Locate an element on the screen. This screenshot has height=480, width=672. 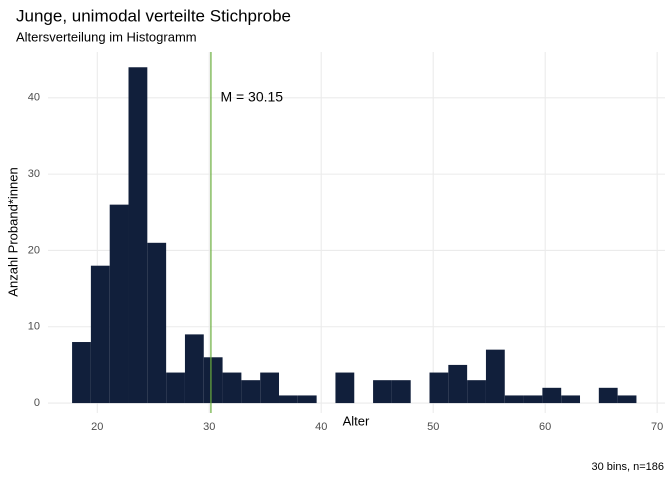
chart-title: Junge, unimodal verteilte Stichprobe is located at coordinates (153, 15).